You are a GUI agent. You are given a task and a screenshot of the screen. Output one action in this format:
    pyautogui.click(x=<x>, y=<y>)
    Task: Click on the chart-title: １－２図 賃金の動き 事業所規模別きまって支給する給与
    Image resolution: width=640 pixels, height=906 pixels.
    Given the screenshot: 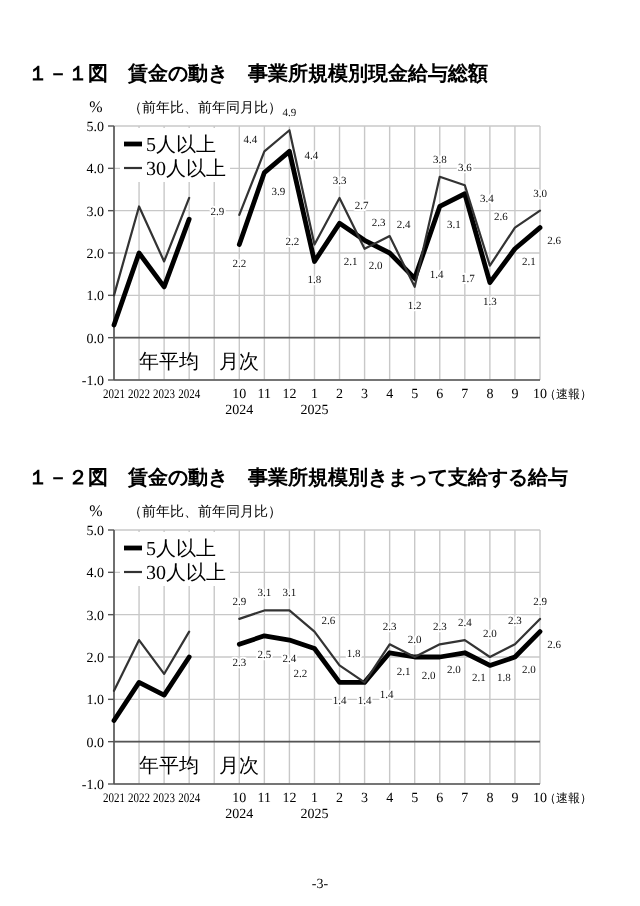 What is the action you would take?
    pyautogui.click(x=298, y=478)
    